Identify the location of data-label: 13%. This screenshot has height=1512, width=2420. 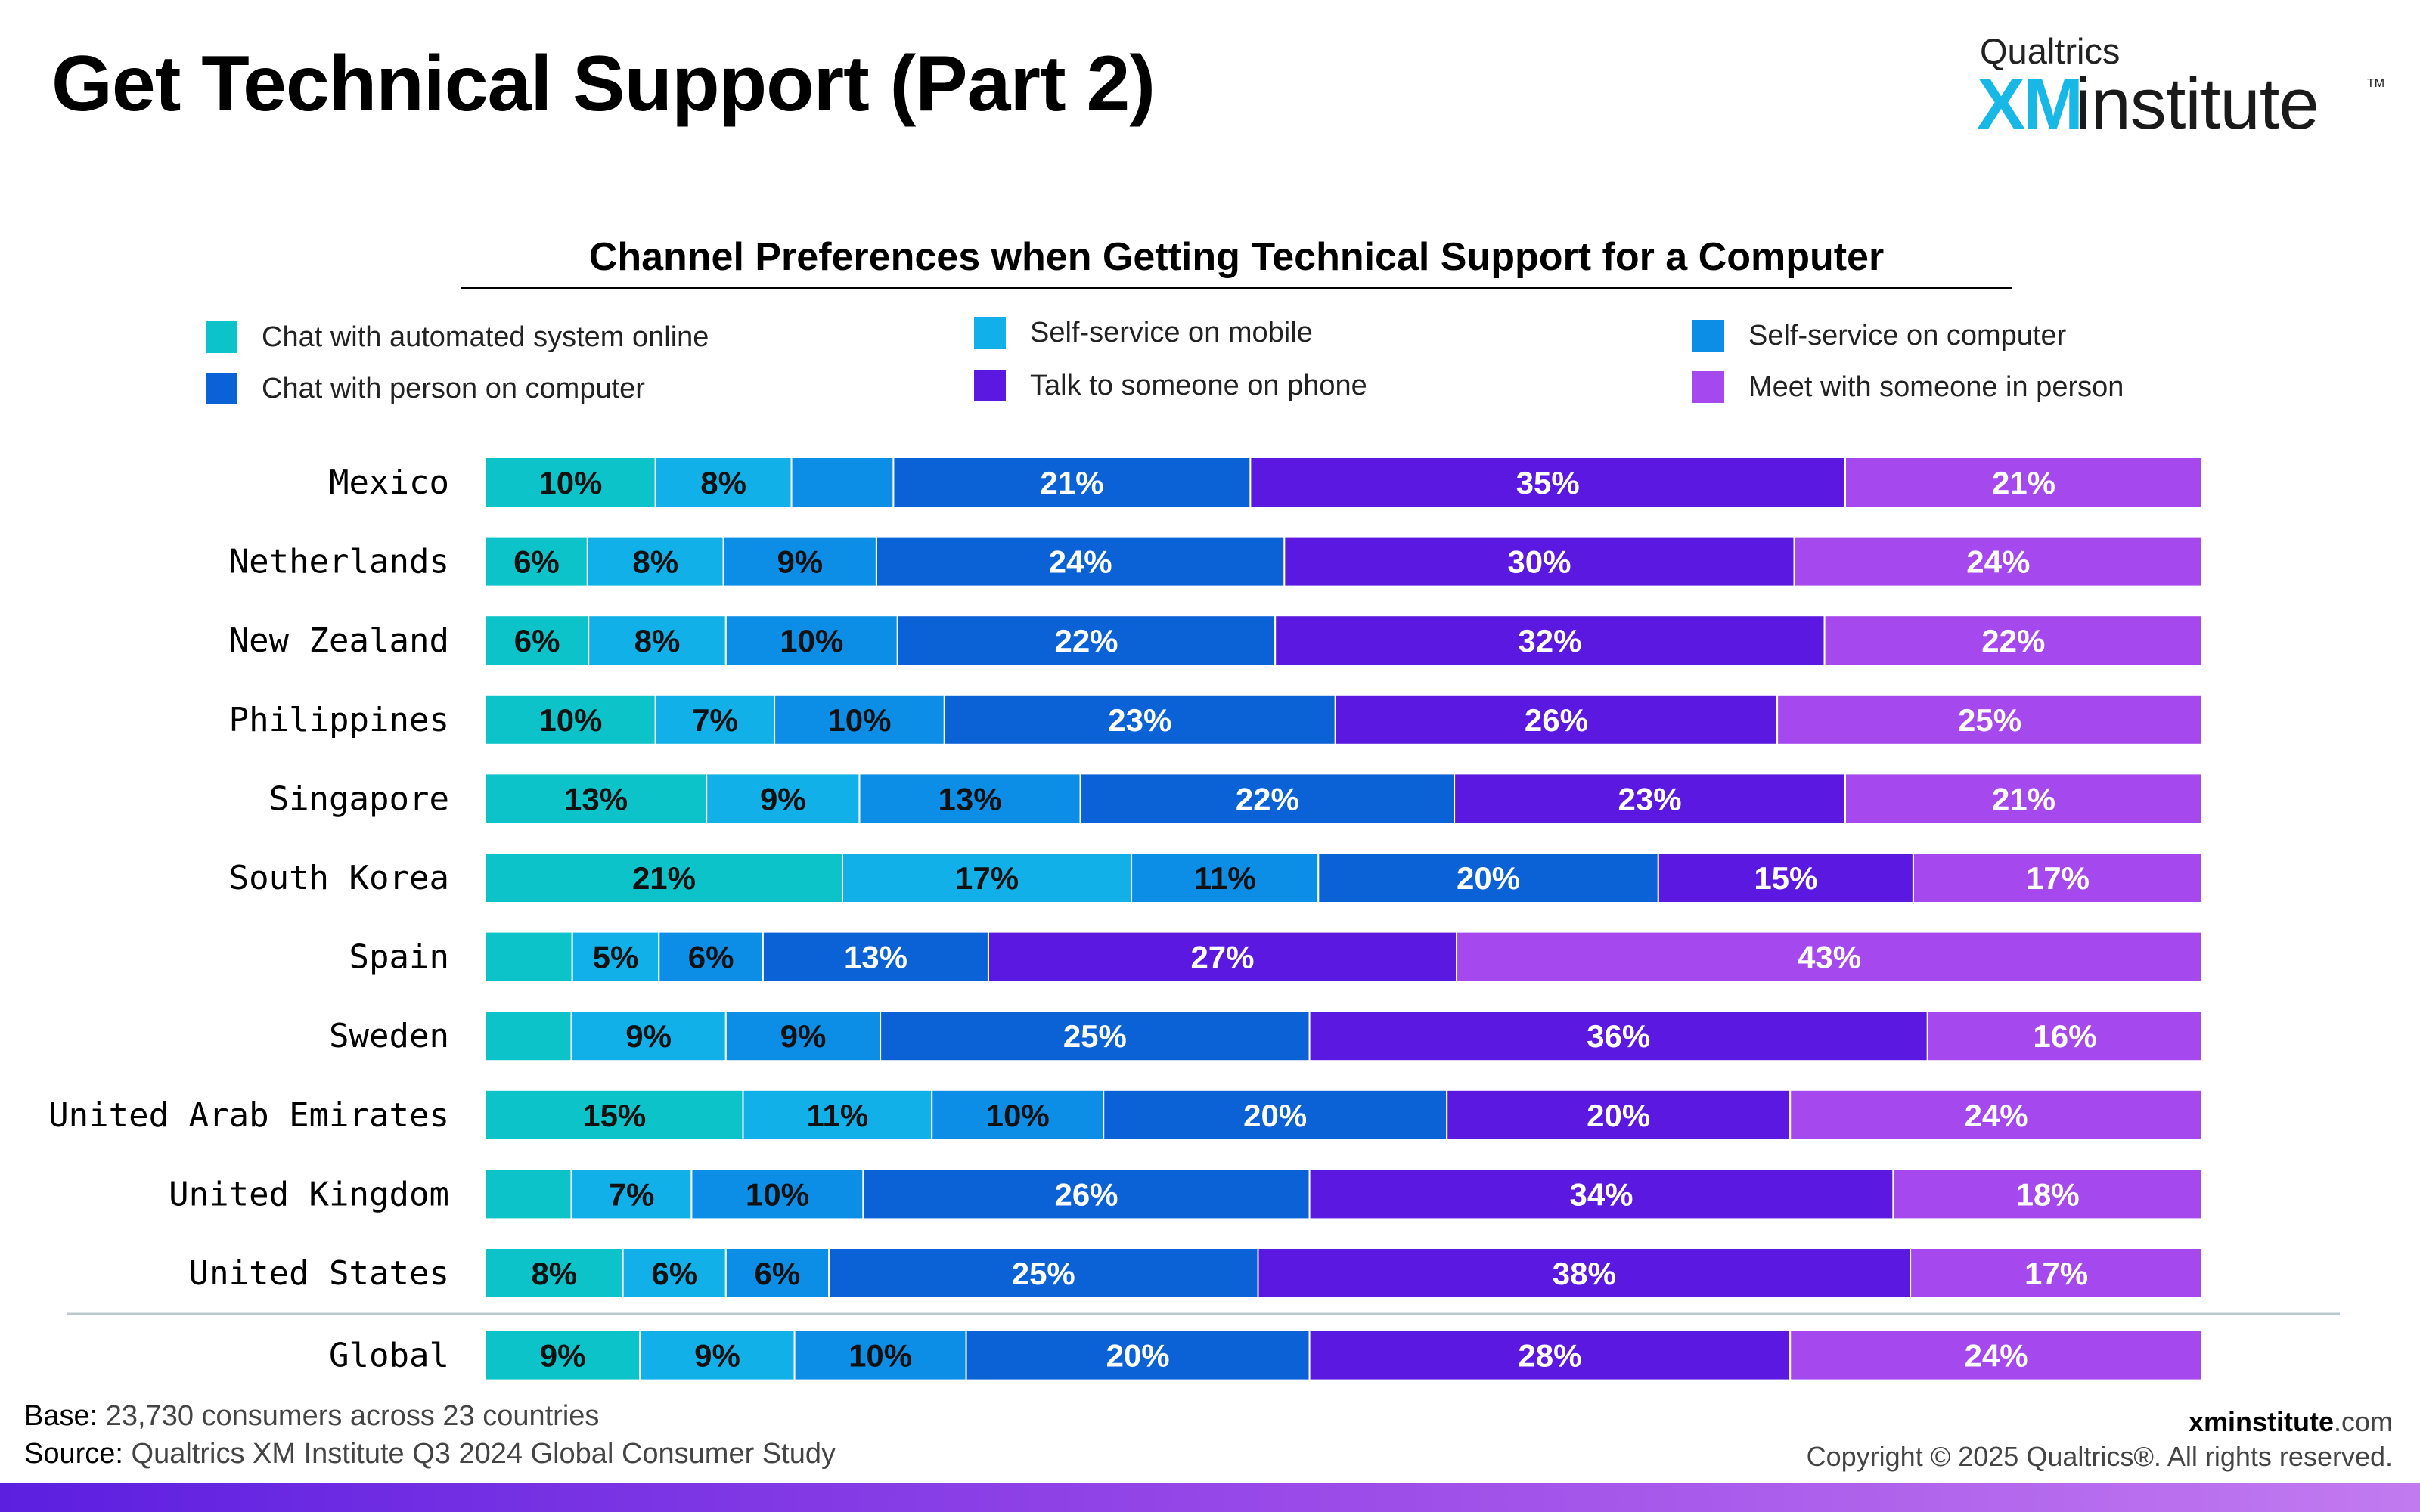
(970, 798).